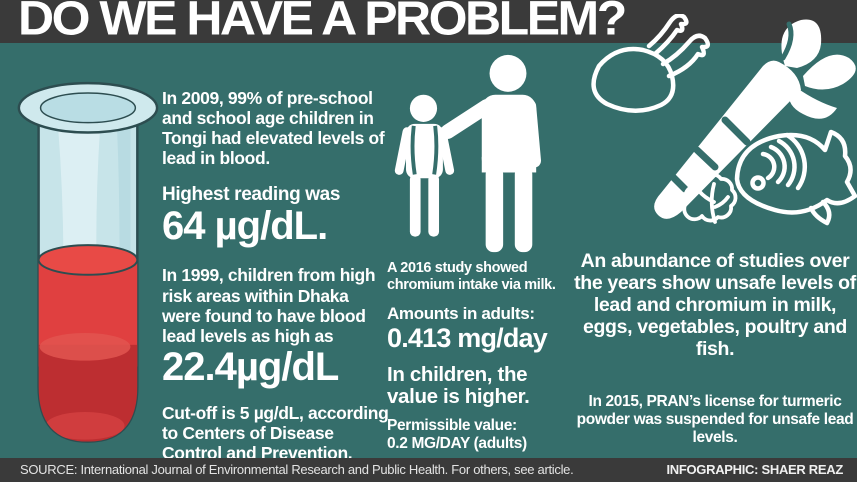  I want to click on header-bar: DO WE HAVE A PROBLEM?, so click(428, 21).